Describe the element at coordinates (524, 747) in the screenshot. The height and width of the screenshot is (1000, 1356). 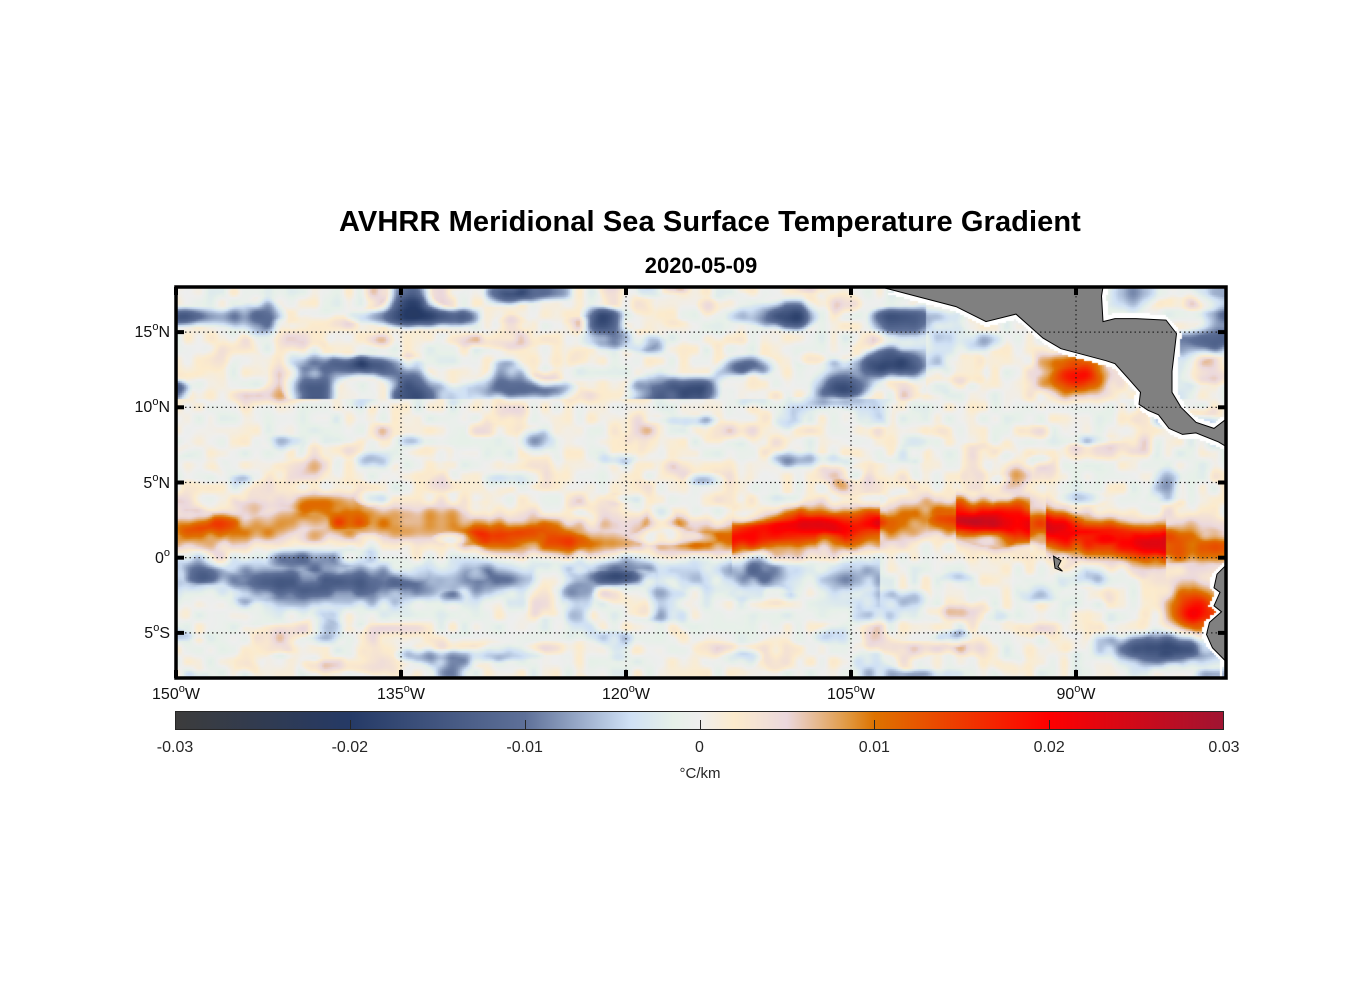
I see `colorbar-tick-label: -0.01` at that location.